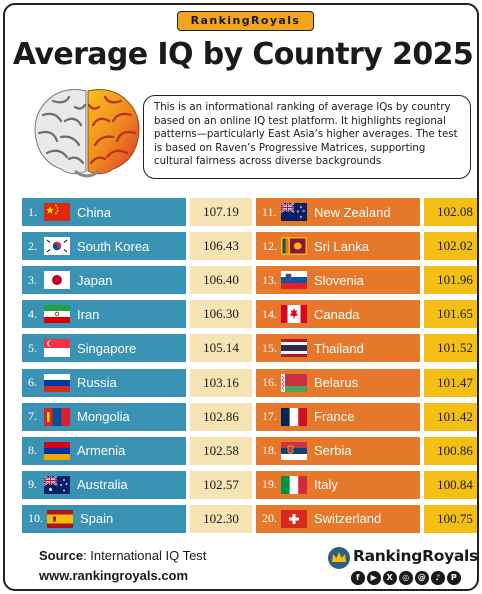  Describe the element at coordinates (137, 212) in the screenshot. I see `table-row-1: 1. China 107.19` at that location.